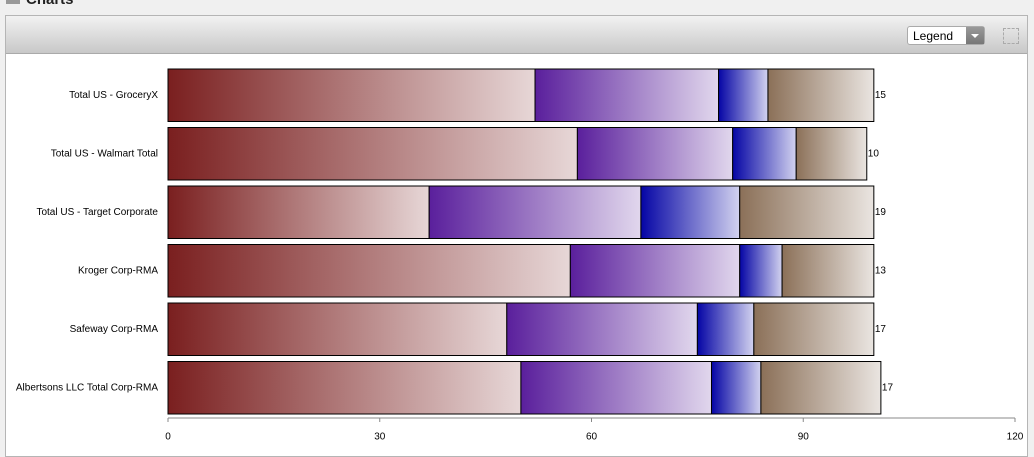  Describe the element at coordinates (380, 437) in the screenshot. I see `x-tick-label: 30` at that location.